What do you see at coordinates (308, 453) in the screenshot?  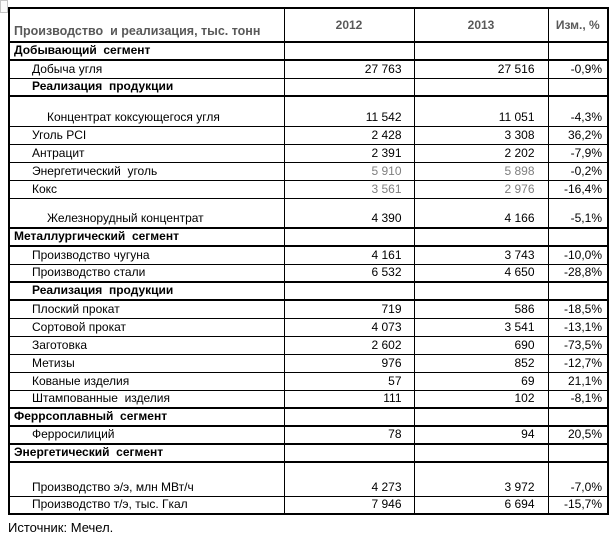 I see `section-header-row: Энергетический сегмент` at bounding box center [308, 453].